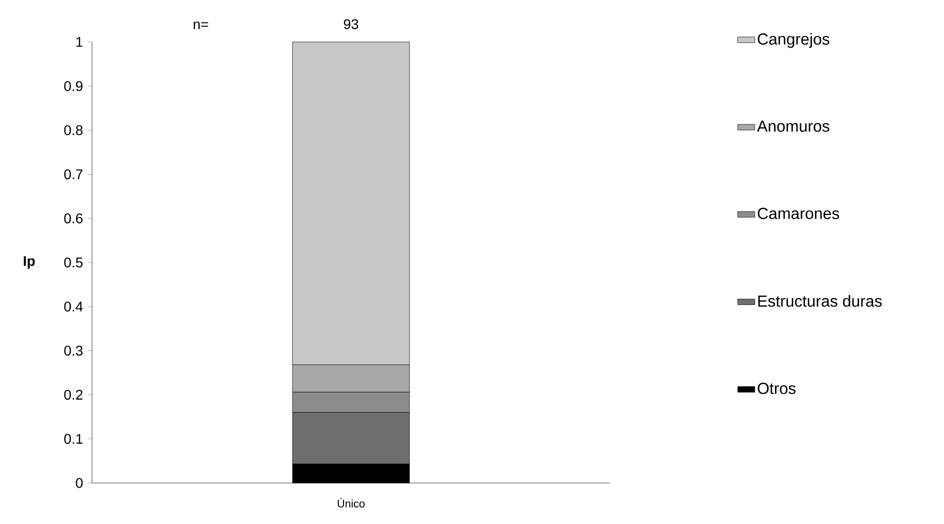 The image size is (944, 524). Describe the element at coordinates (201, 26) in the screenshot. I see `text: n=` at that location.